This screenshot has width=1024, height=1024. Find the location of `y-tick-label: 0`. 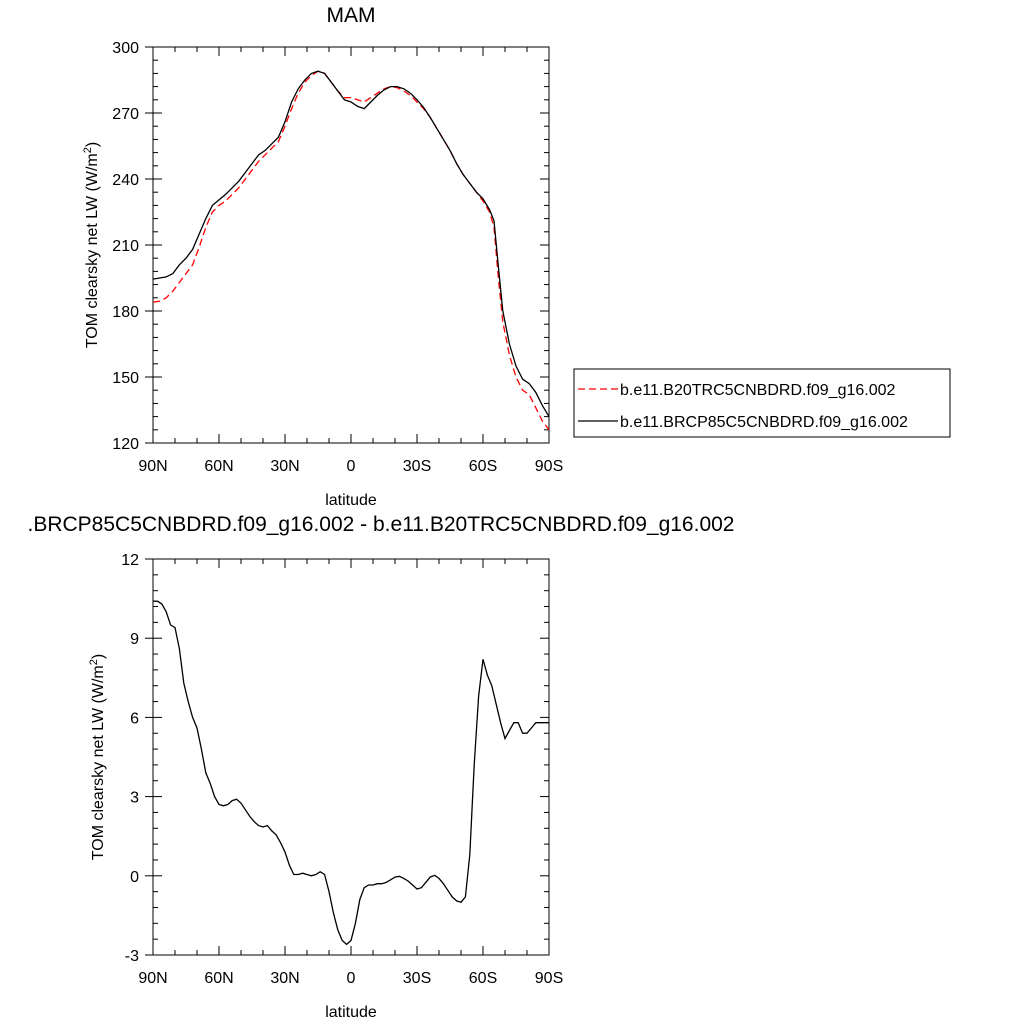

y-tick-label: 0 is located at coordinates (134, 877).